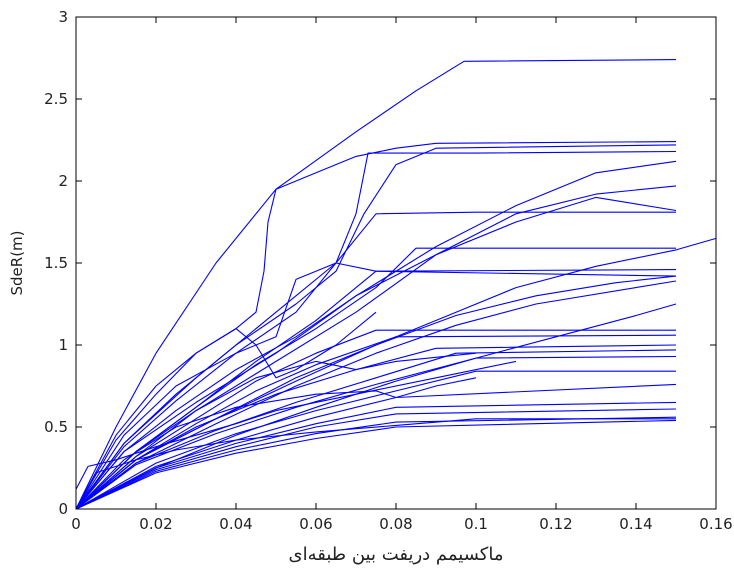 This screenshot has width=734, height=570. I want to click on x-tick-label: 0.14, so click(635, 524).